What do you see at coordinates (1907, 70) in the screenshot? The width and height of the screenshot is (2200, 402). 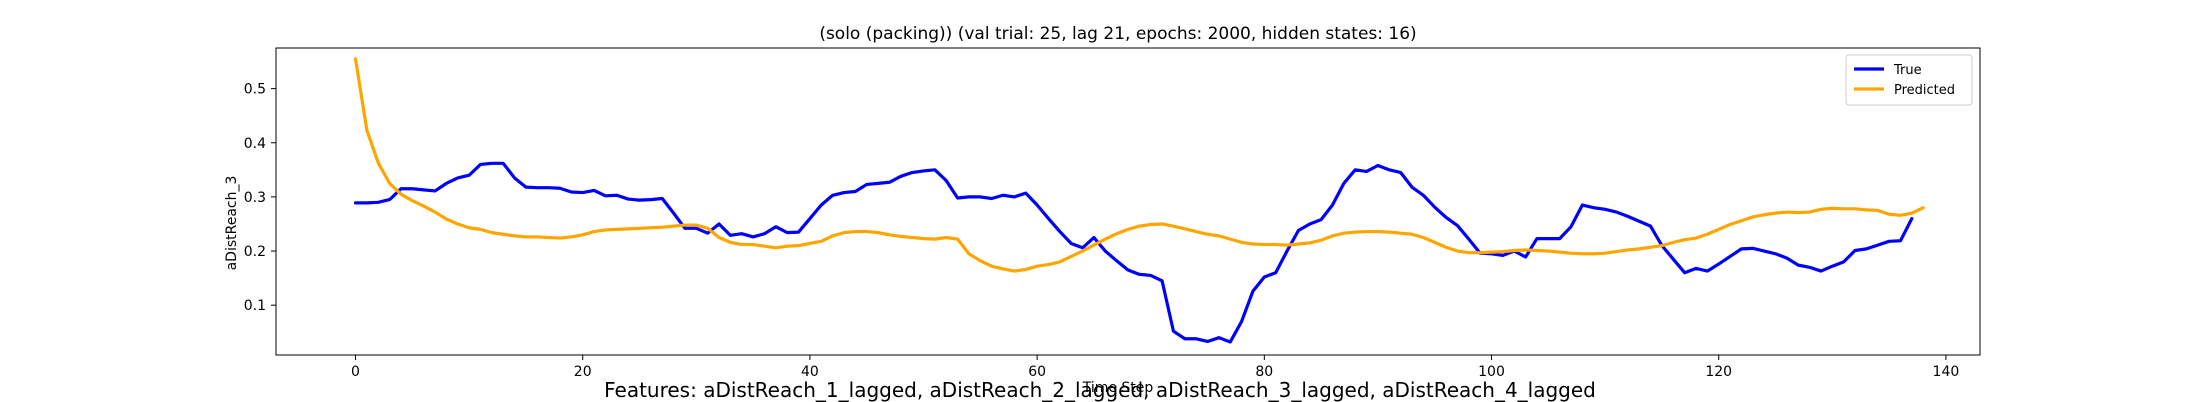 I see `legend-label-true: True` at bounding box center [1907, 70].